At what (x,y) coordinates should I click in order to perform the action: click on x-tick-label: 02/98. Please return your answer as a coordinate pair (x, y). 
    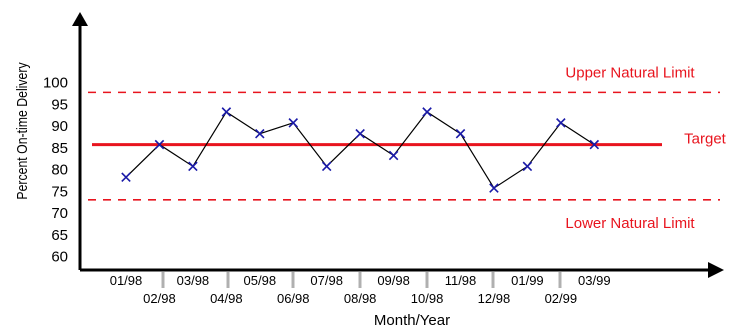
    Looking at the image, I should click on (159, 298).